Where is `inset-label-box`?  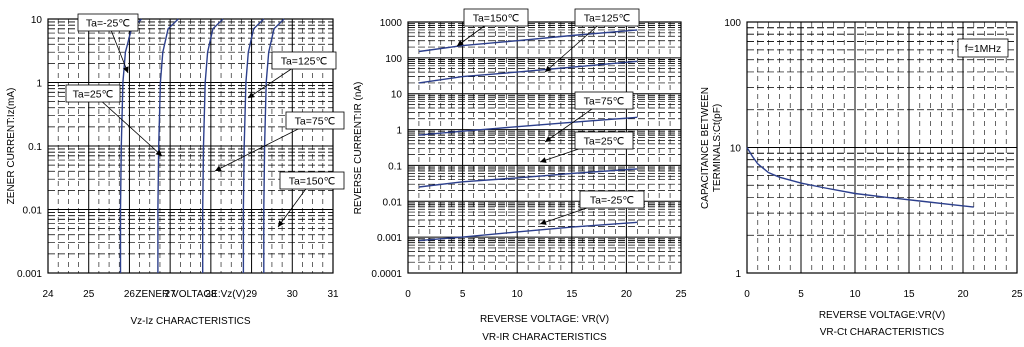
inset-label-box is located at coordinates (983, 48).